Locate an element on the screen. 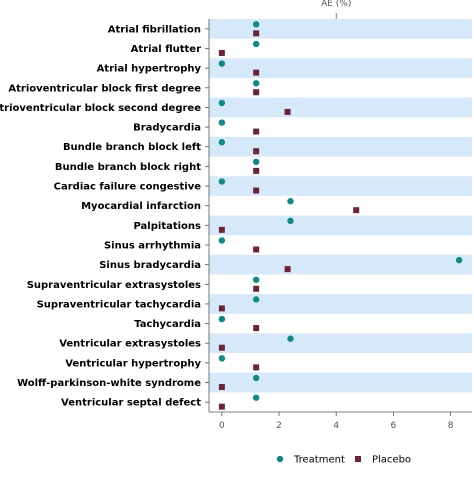  category-label: Atrial fibrillation is located at coordinates (154, 29).